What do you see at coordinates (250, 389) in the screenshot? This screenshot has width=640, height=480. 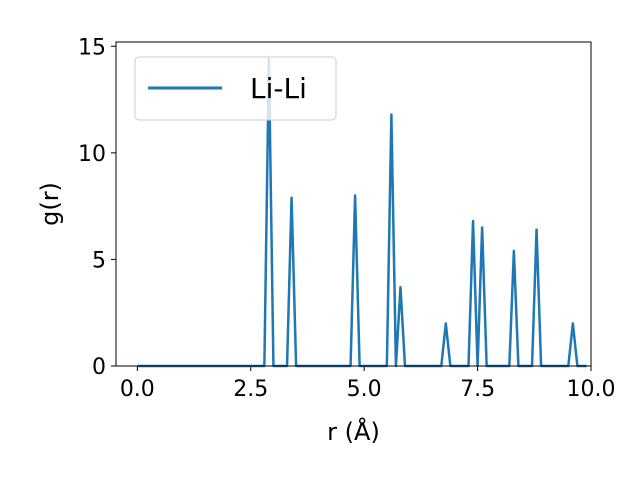 I see `x-tick-label: 2.5` at bounding box center [250, 389].